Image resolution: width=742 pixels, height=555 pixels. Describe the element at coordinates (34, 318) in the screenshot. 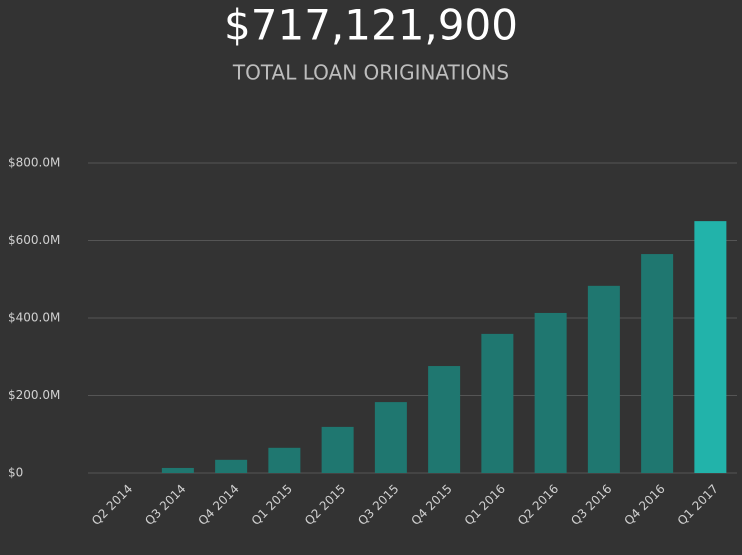

I see `y-tick-label: $400.0M` at that location.